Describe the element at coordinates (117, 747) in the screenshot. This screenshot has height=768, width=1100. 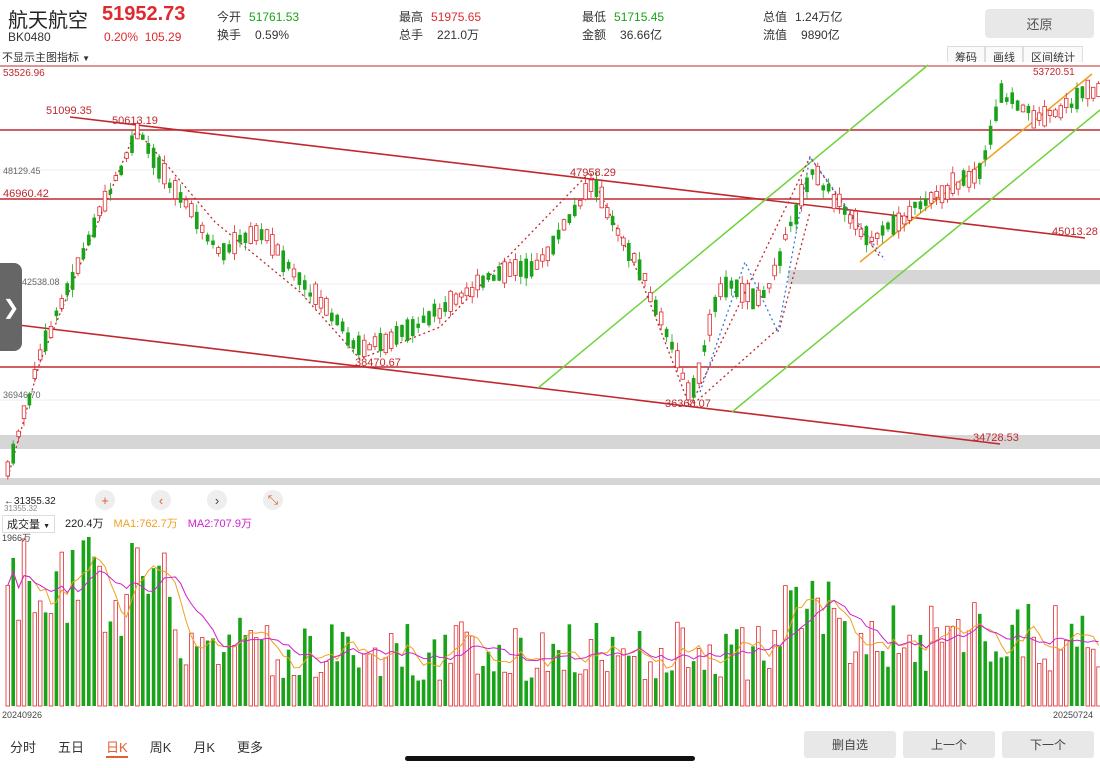
I see `tab-daily-k: 日K` at that location.